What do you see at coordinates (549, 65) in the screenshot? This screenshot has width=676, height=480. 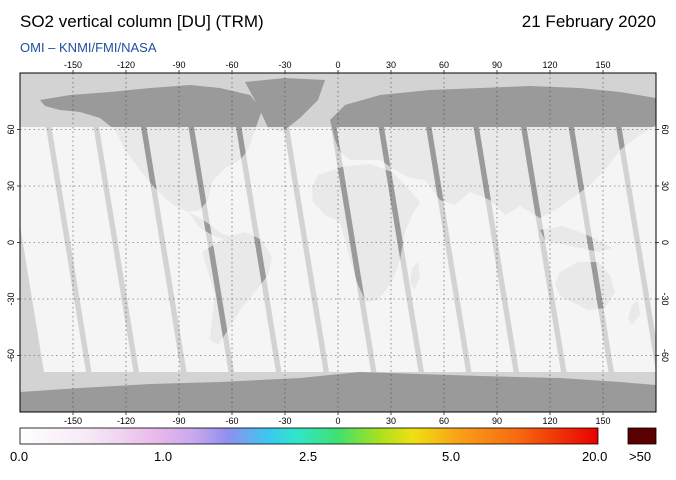 I see `lon-tick-label-top: 120` at bounding box center [549, 65].